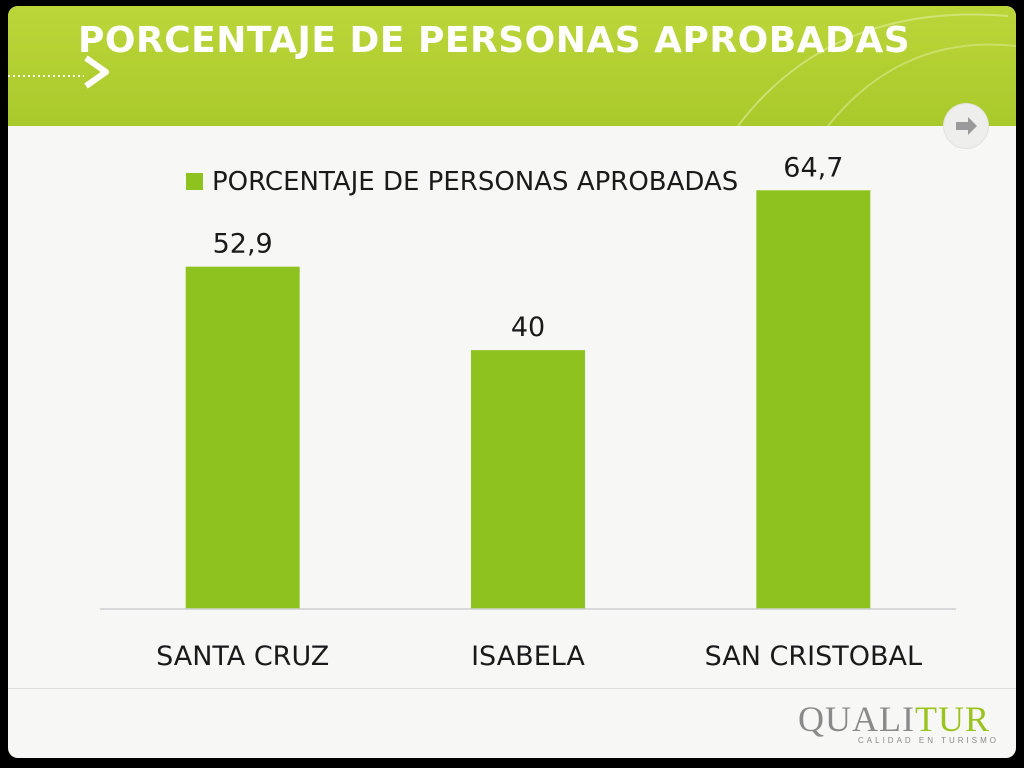  I want to click on legend-swatch, so click(194, 181).